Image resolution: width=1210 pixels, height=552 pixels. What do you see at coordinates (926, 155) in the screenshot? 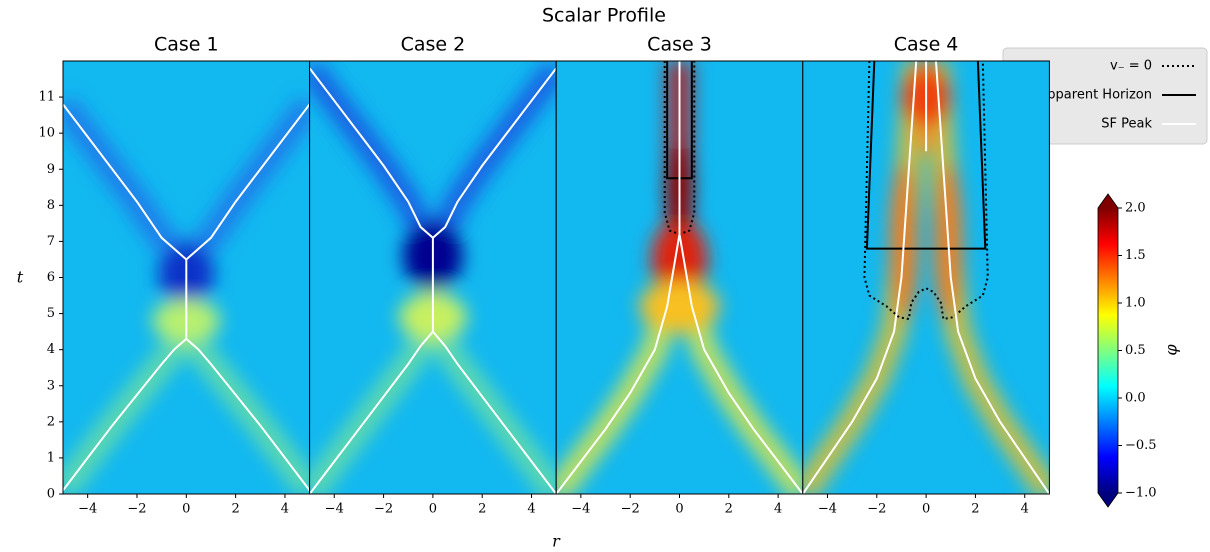
I see `horizon-line` at bounding box center [926, 155].